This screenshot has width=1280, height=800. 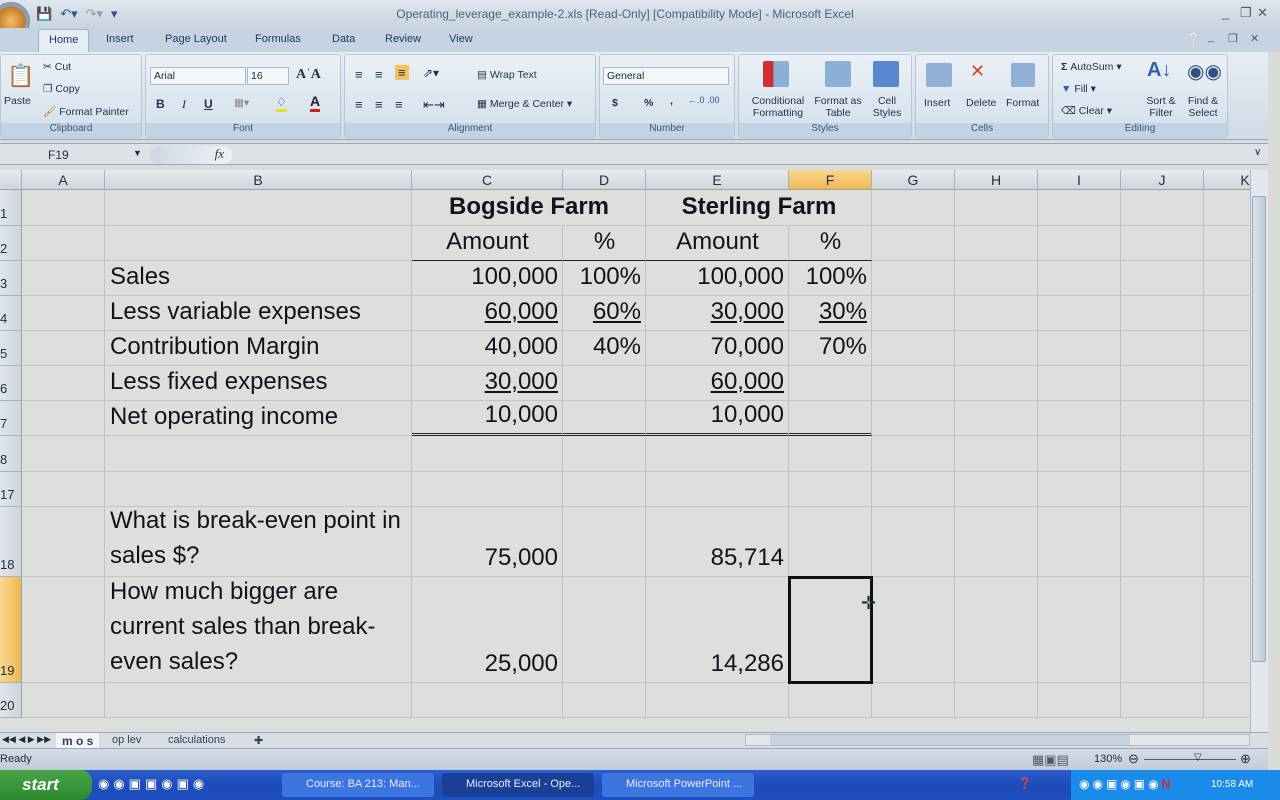 I want to click on cell-g6, so click(x=913, y=383).